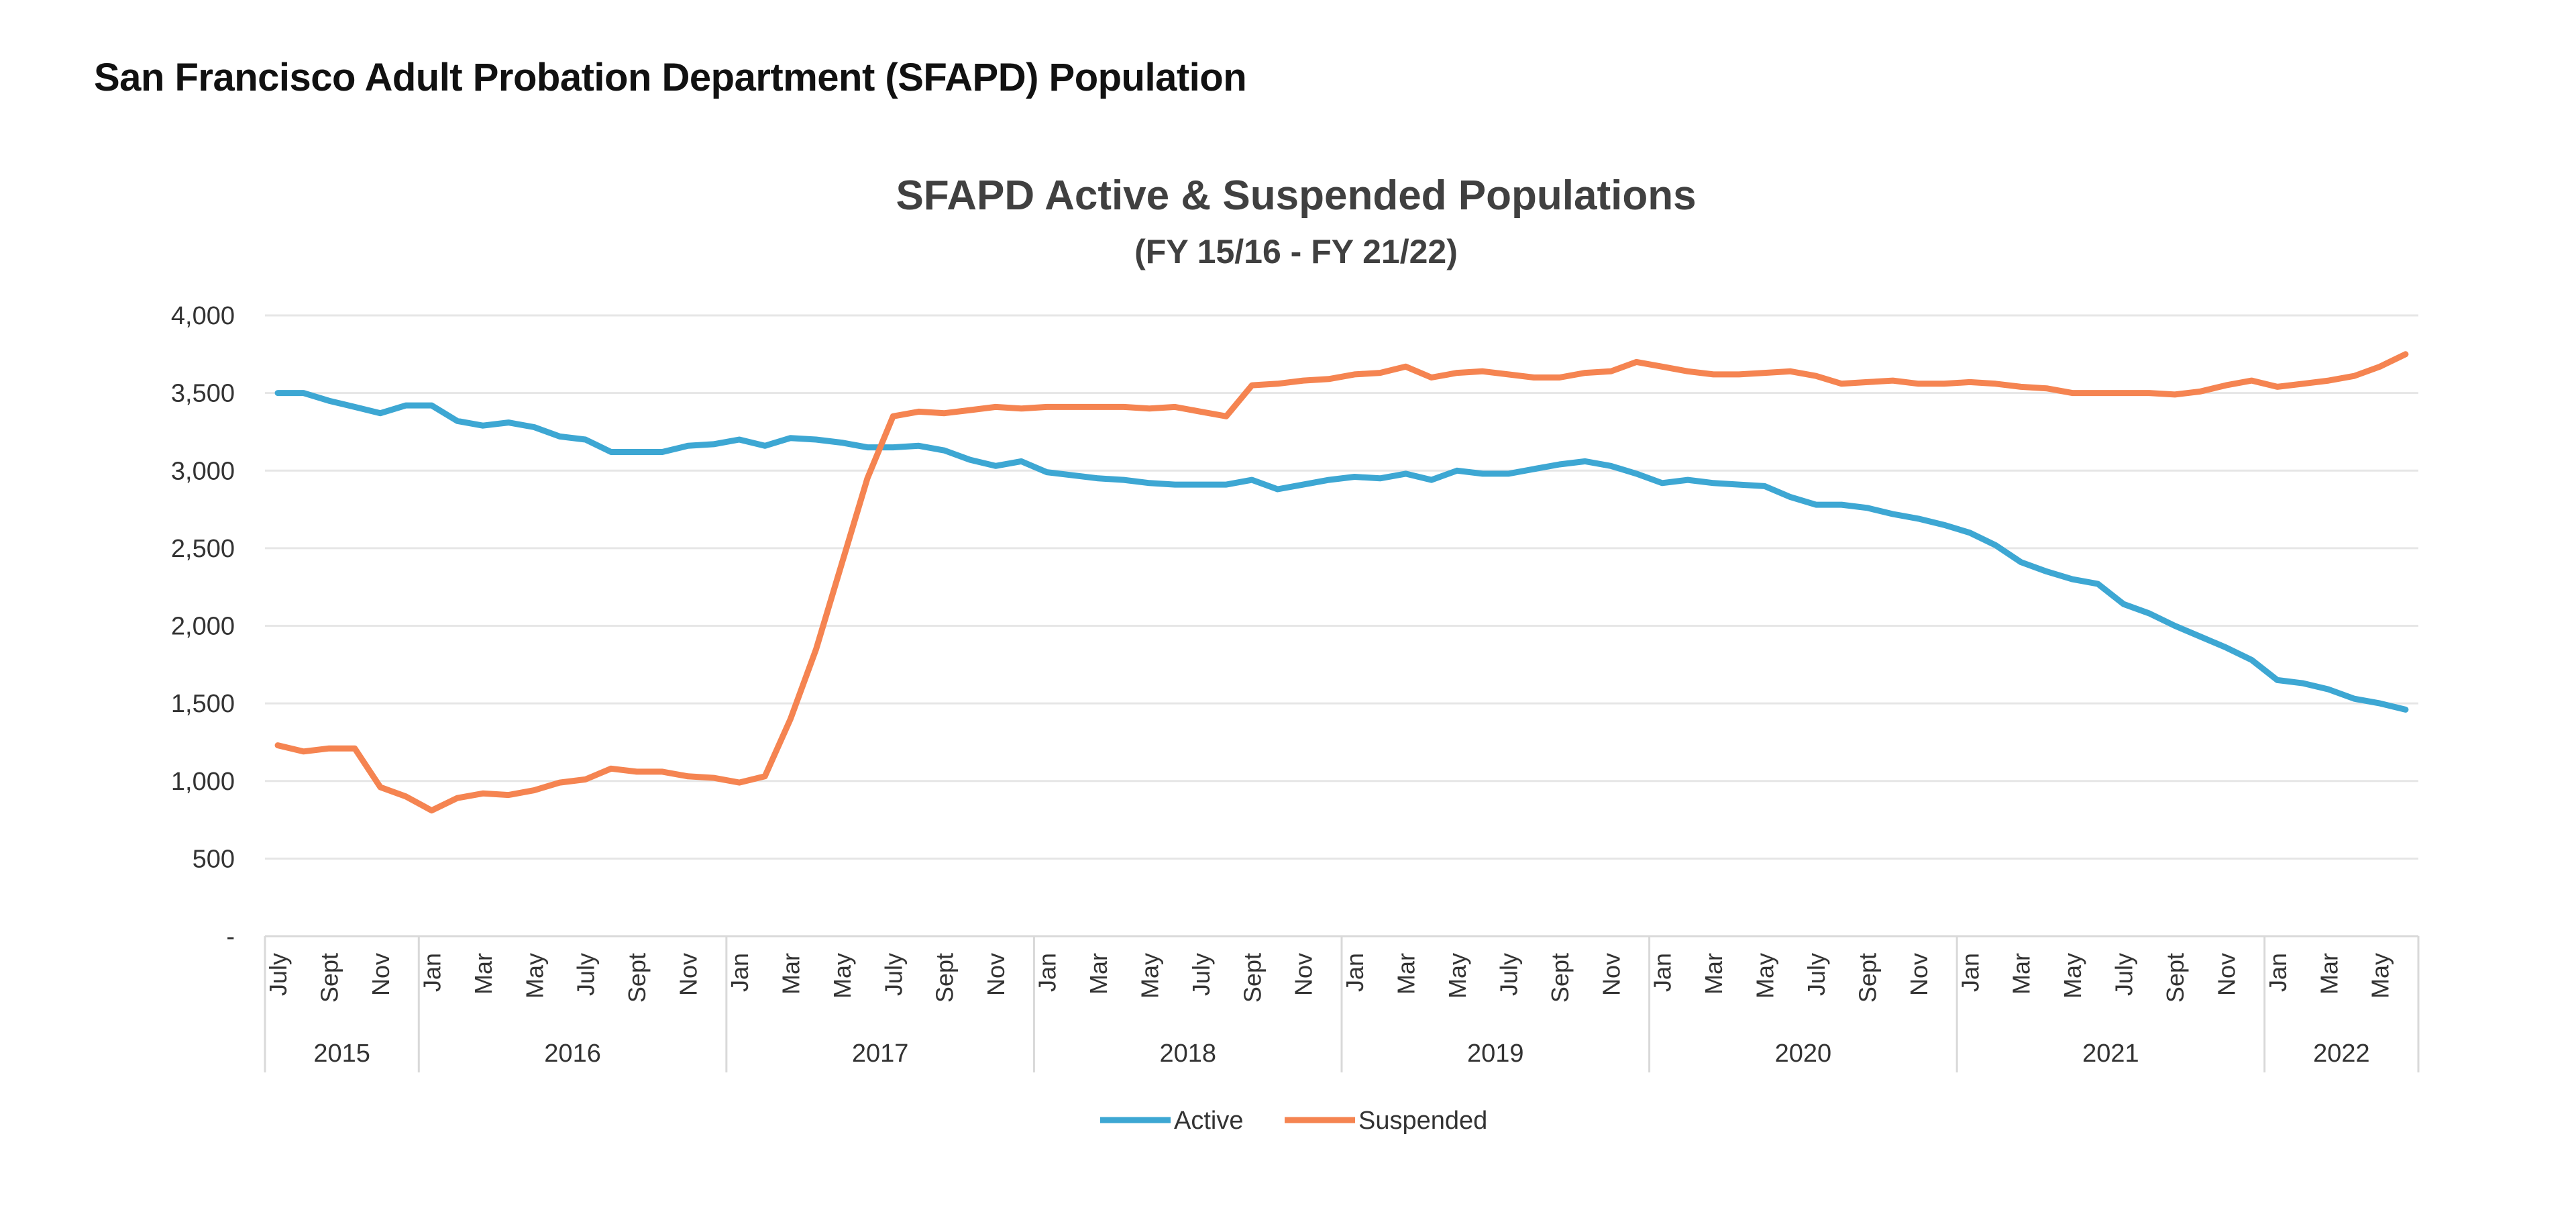  I want to click on y-tick-label: 2,500, so click(203, 549).